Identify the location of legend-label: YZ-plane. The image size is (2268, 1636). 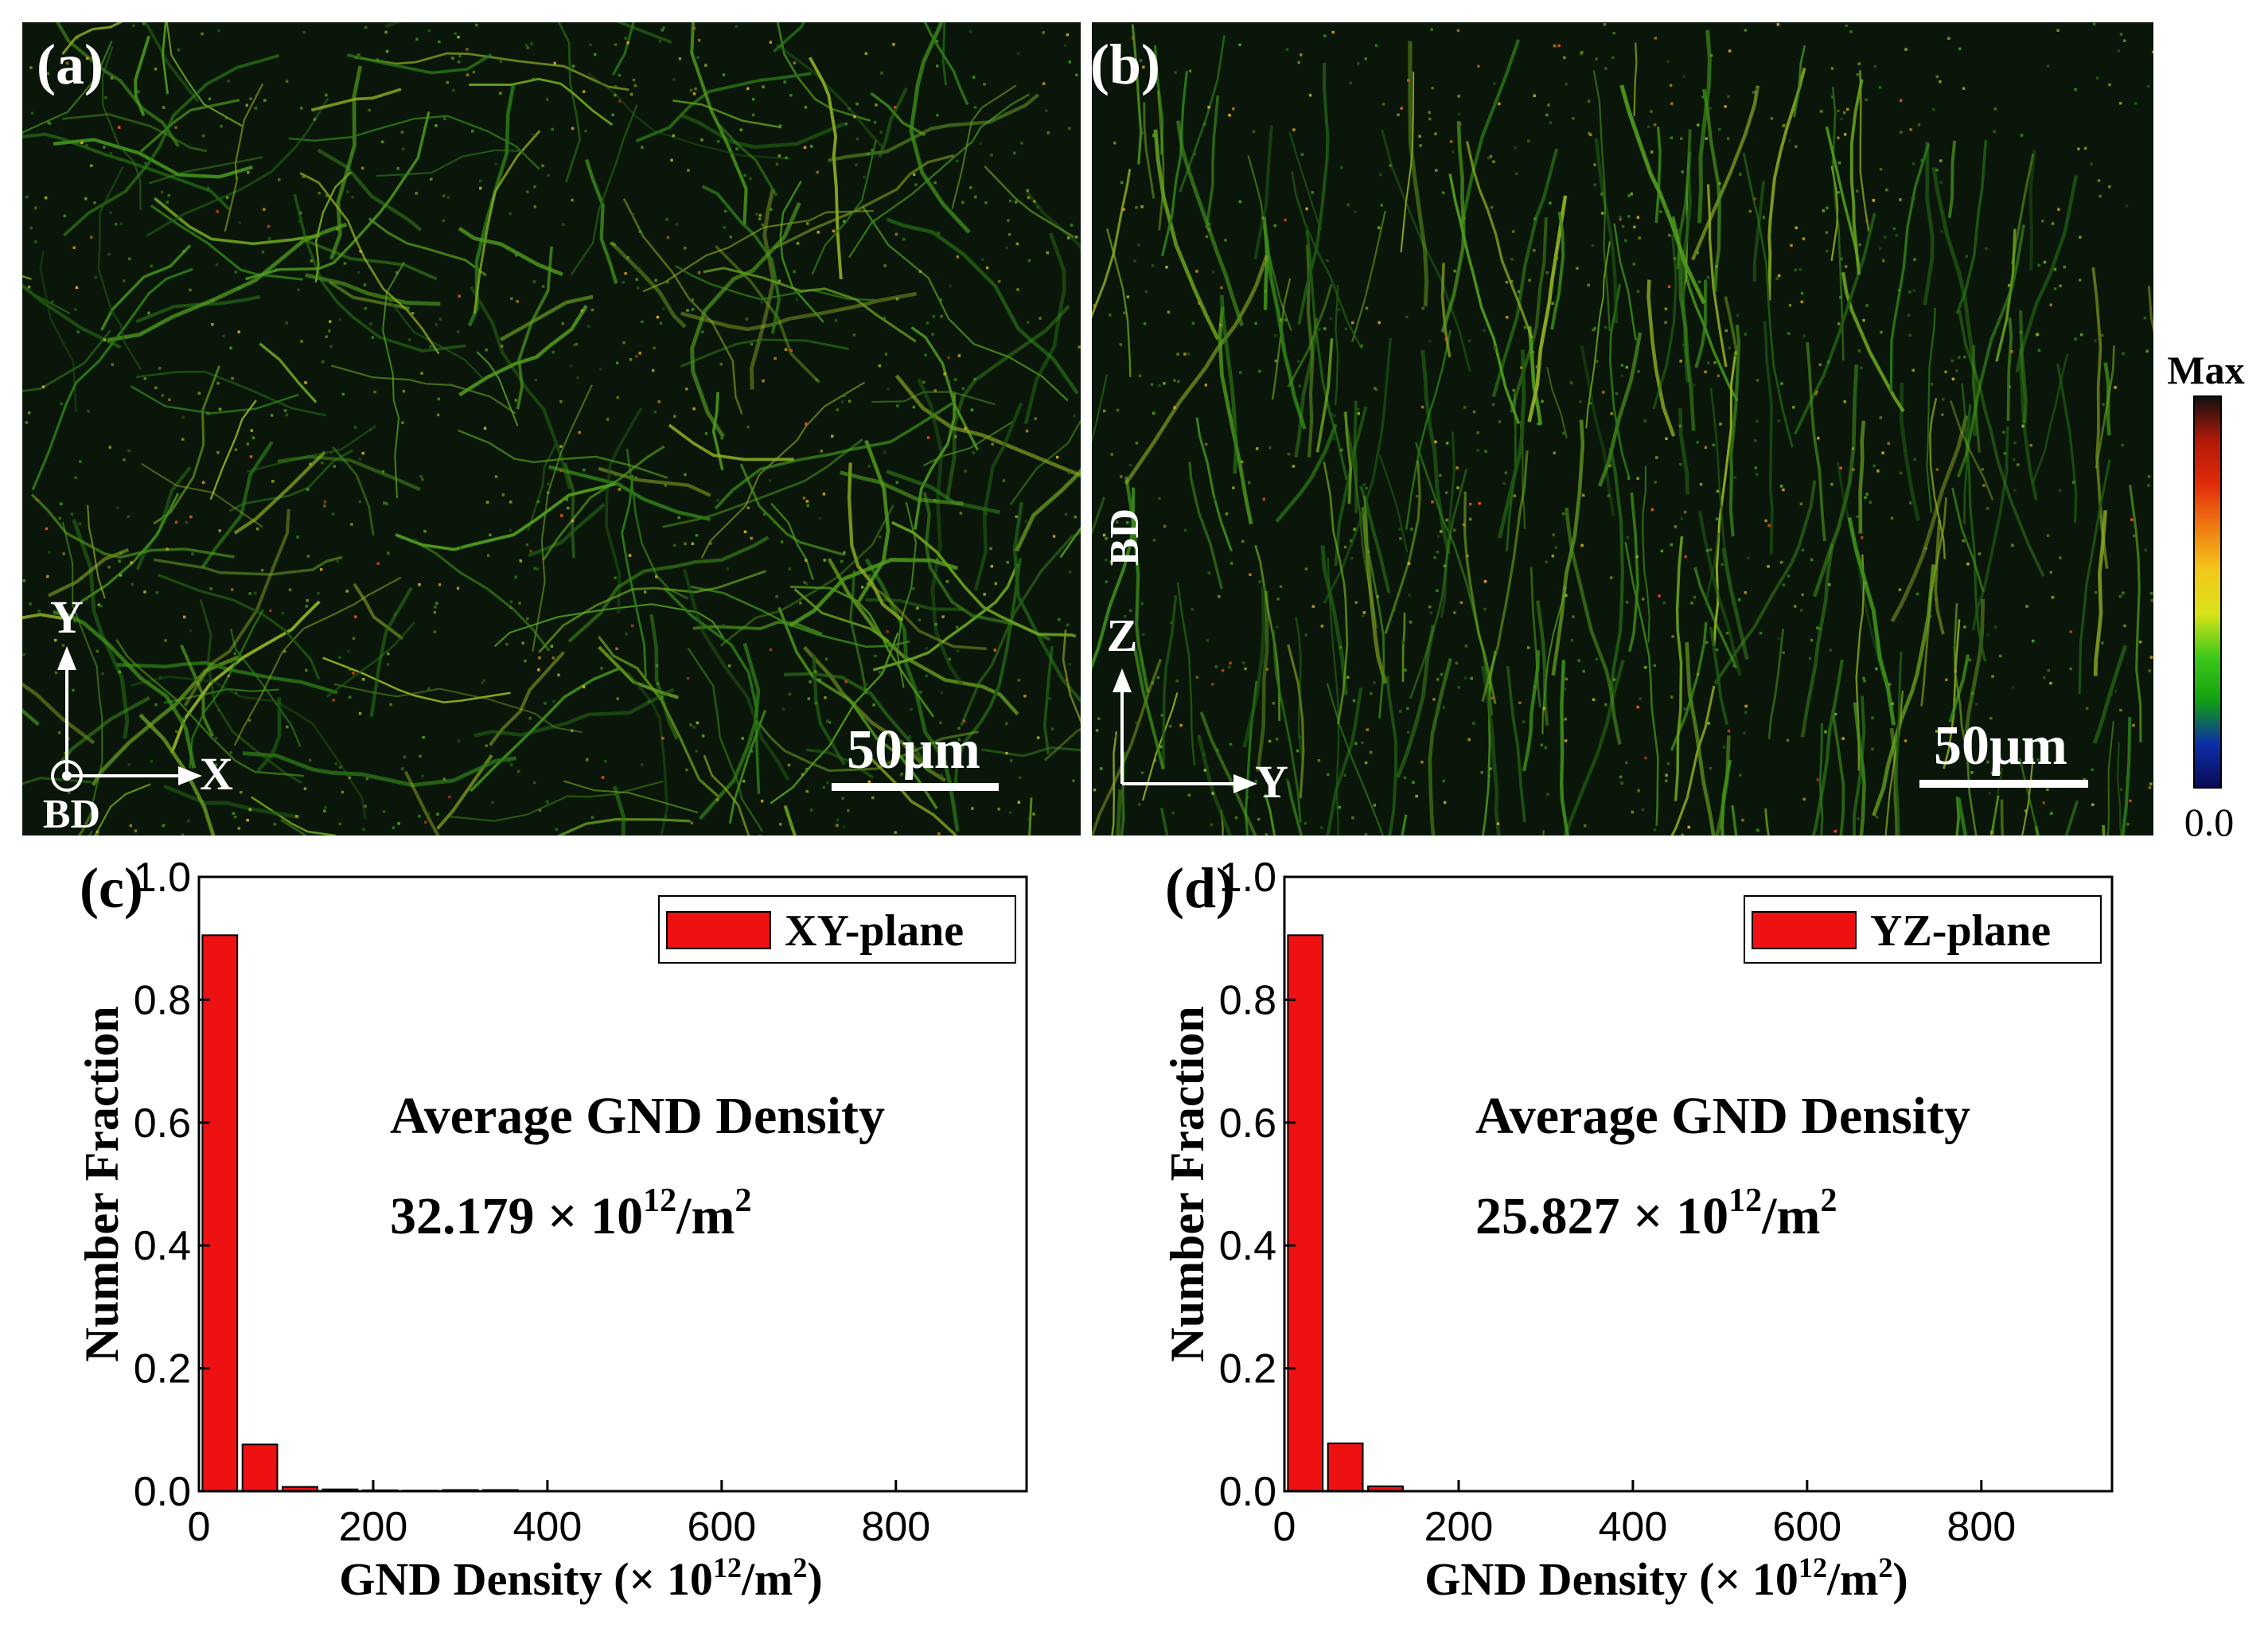
(1960, 931).